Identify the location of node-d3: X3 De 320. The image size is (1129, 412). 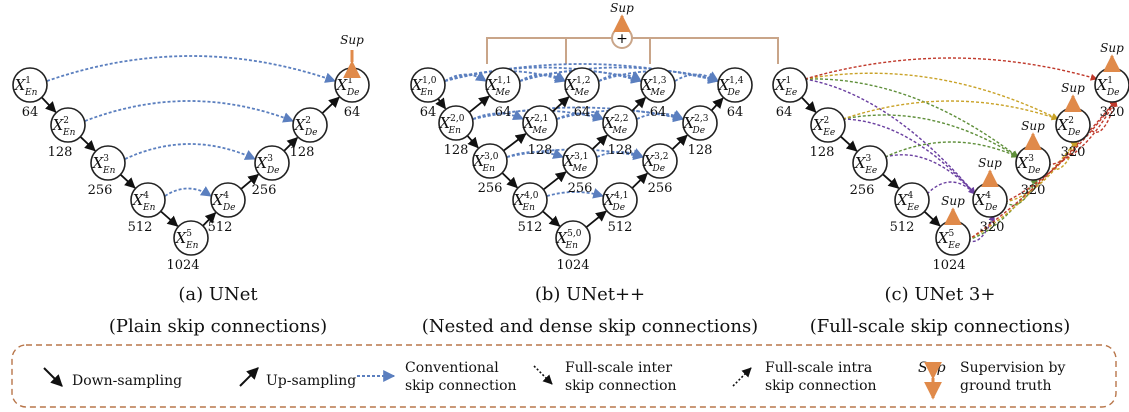
(1033, 171).